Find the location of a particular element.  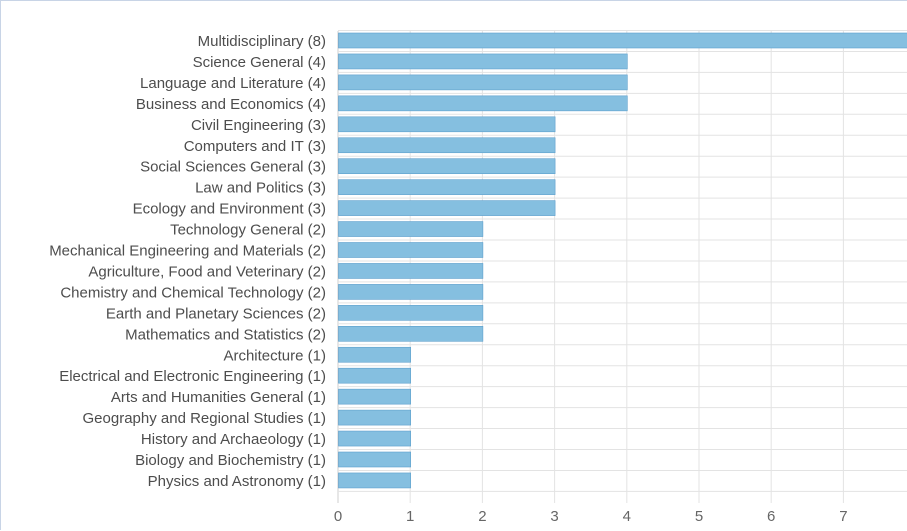

category-label: Mathematics and Statistics (2) is located at coordinates (225, 334).